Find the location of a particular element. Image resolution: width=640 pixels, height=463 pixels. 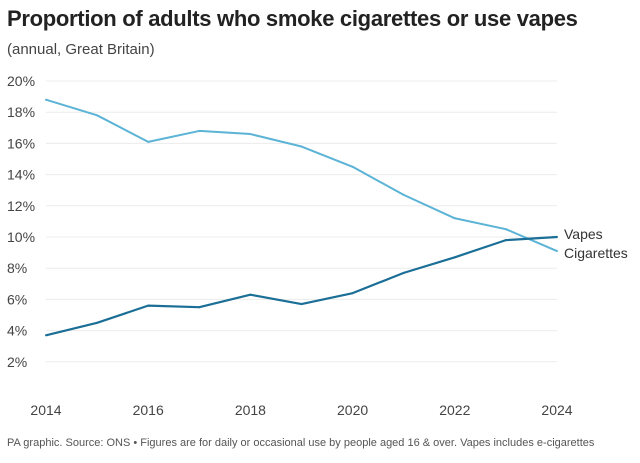

x-tick-label: 2024 is located at coordinates (556, 410).